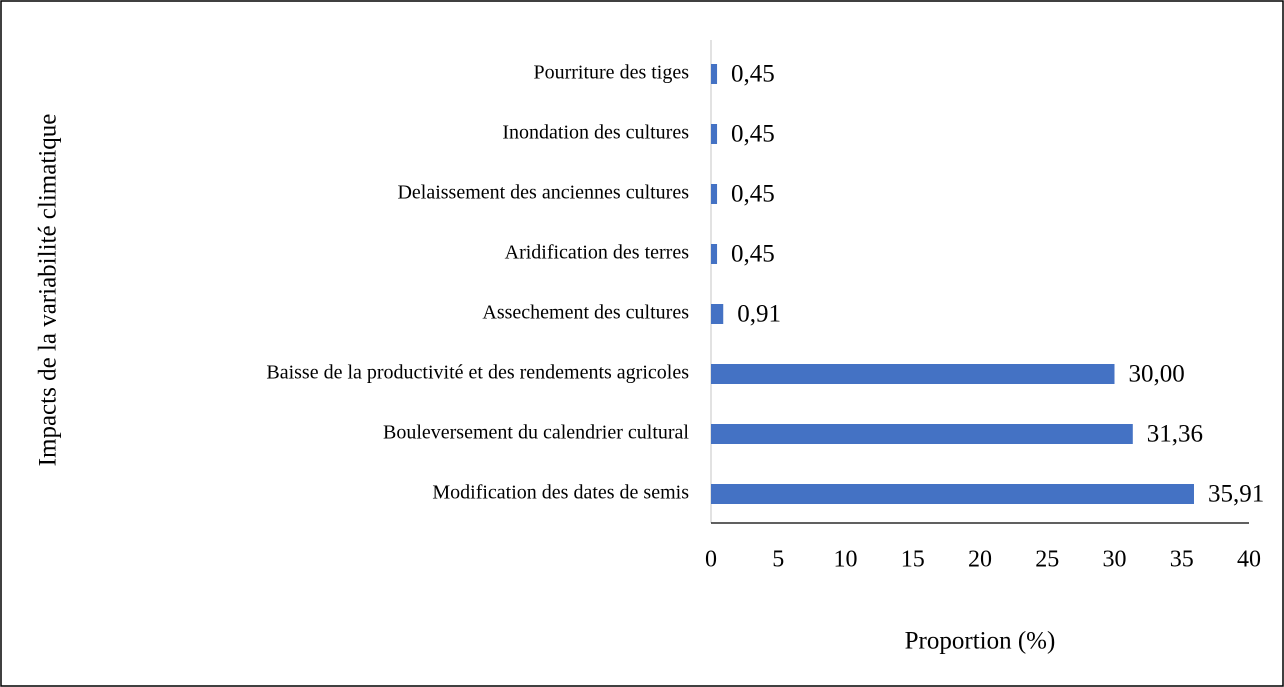  What do you see at coordinates (1236, 494) in the screenshot?
I see `value-label: 35,91` at bounding box center [1236, 494].